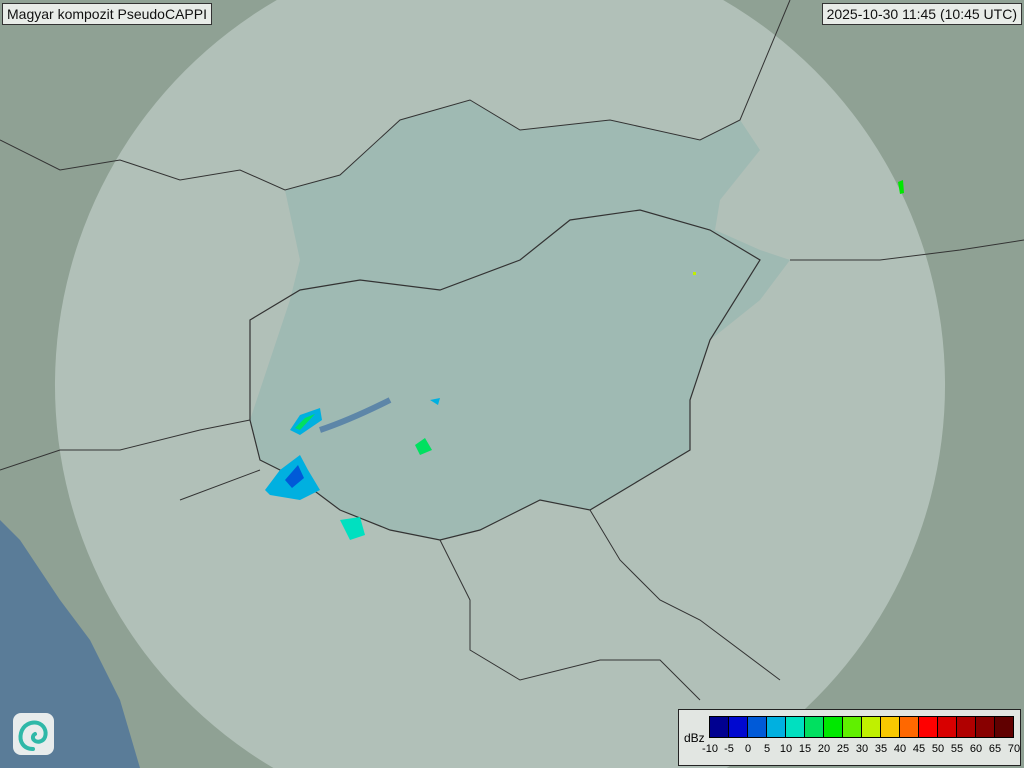 The width and height of the screenshot is (1024, 768). What do you see at coordinates (919, 749) in the screenshot?
I see `legend-tick-label: 45` at bounding box center [919, 749].